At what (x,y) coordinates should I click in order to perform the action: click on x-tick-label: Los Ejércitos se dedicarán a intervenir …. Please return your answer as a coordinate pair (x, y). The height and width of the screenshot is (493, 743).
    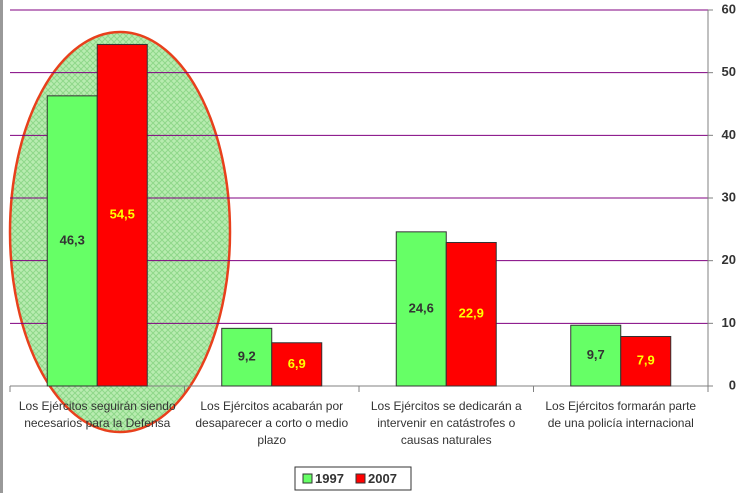
    Looking at the image, I should click on (446, 423).